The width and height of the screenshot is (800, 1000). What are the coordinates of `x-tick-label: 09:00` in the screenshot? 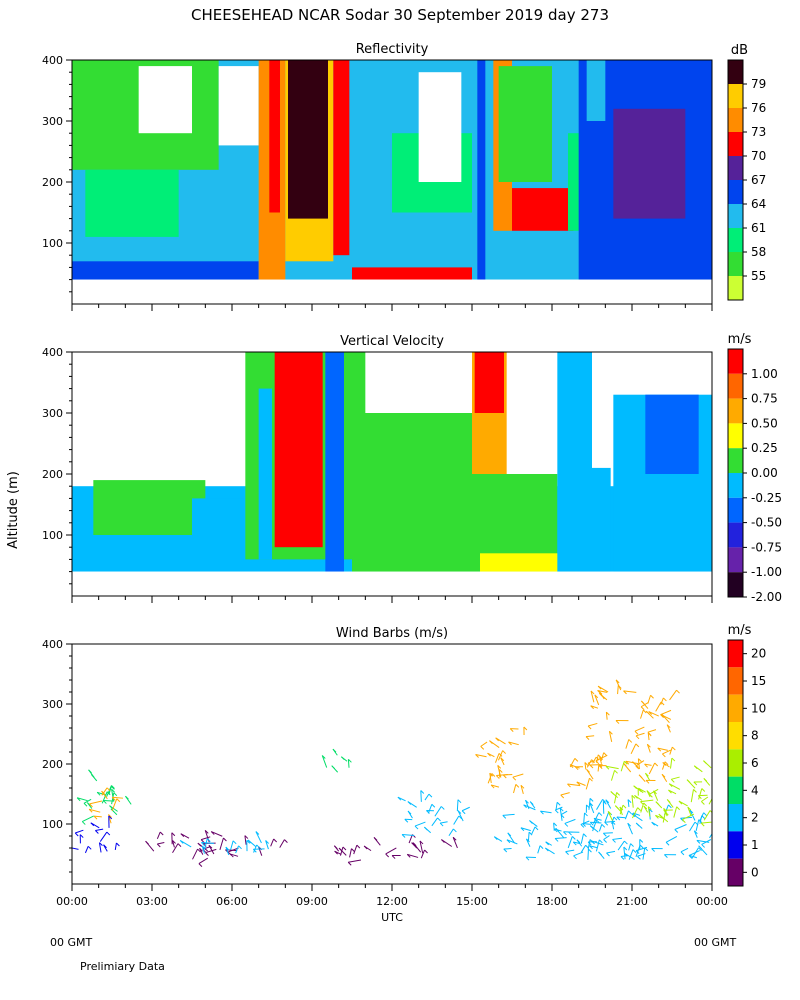 It's located at (312, 901).